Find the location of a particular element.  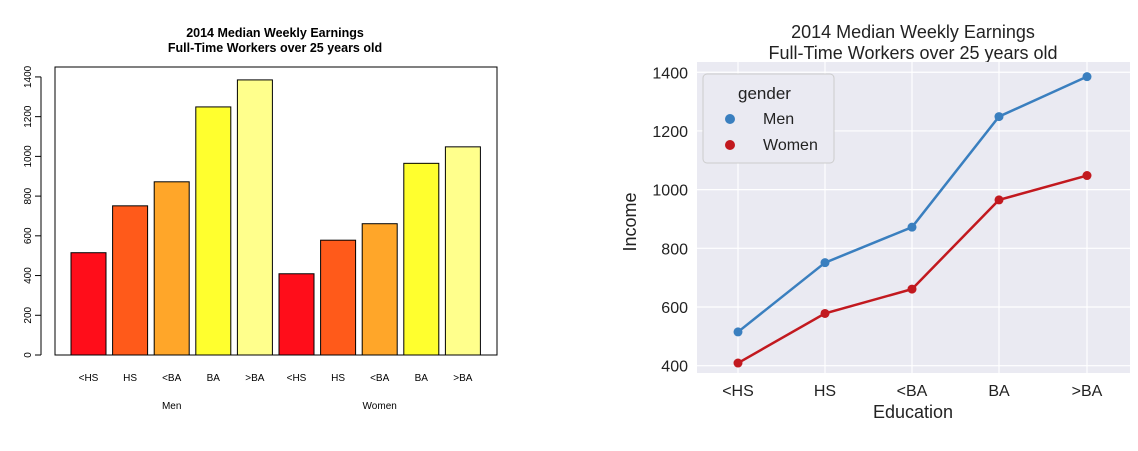

bar-y-tick-label: 800 is located at coordinates (28, 195).